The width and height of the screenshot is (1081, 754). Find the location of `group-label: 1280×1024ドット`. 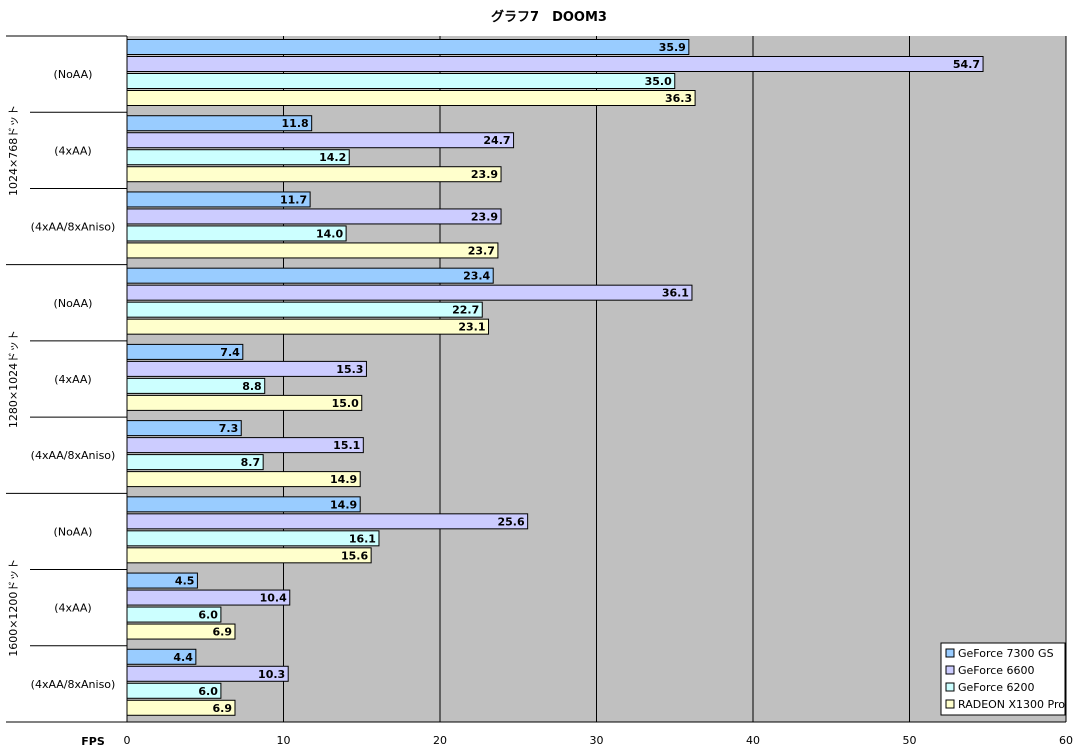

group-label: 1280×1024ドット is located at coordinates (13, 379).